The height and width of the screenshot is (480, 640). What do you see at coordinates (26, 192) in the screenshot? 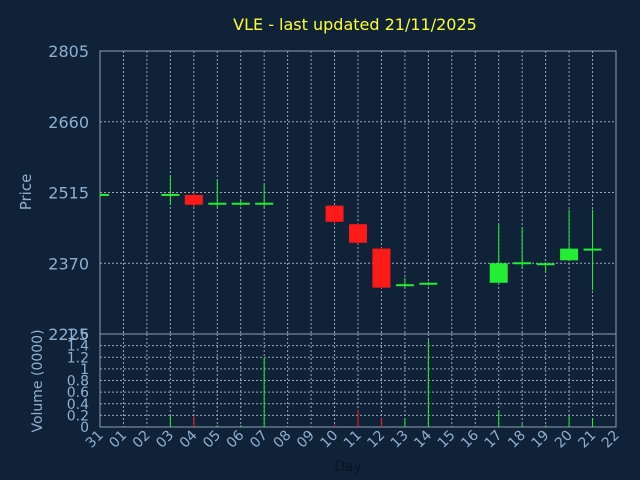
I see `price-axis-label: Price` at bounding box center [26, 192].